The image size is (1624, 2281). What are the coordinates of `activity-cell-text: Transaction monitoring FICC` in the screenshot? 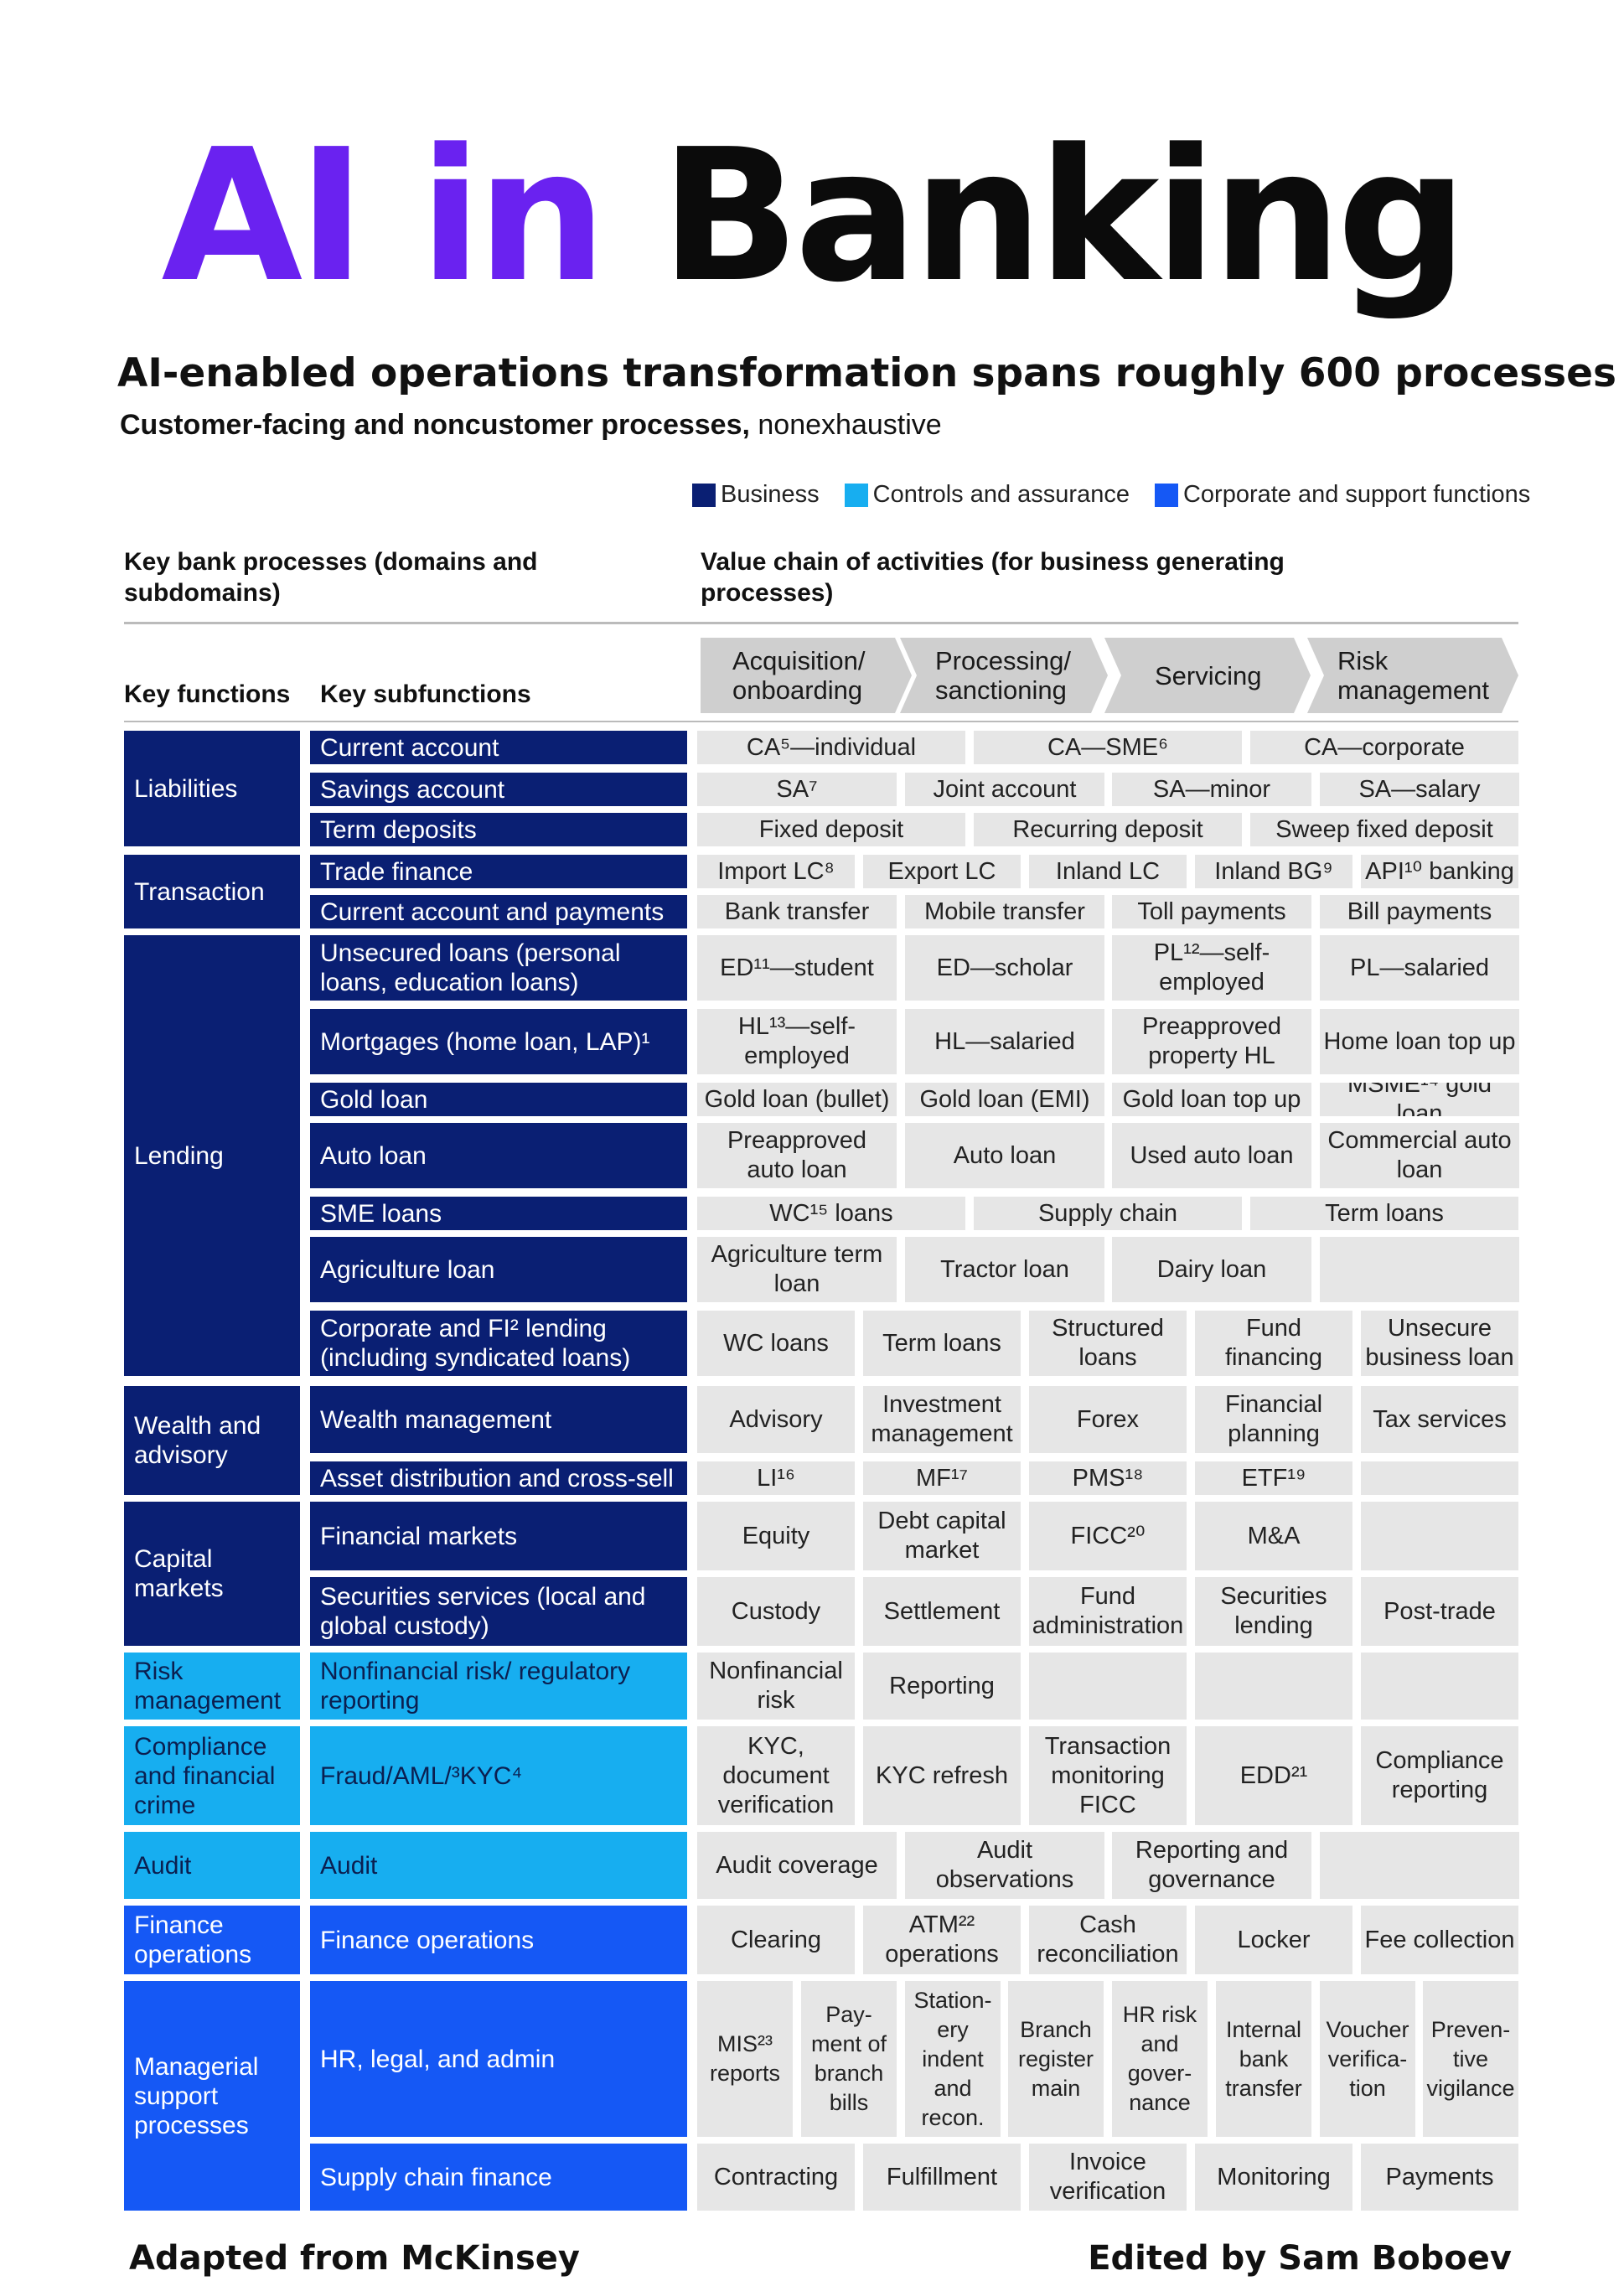 It's located at (1107, 1775).